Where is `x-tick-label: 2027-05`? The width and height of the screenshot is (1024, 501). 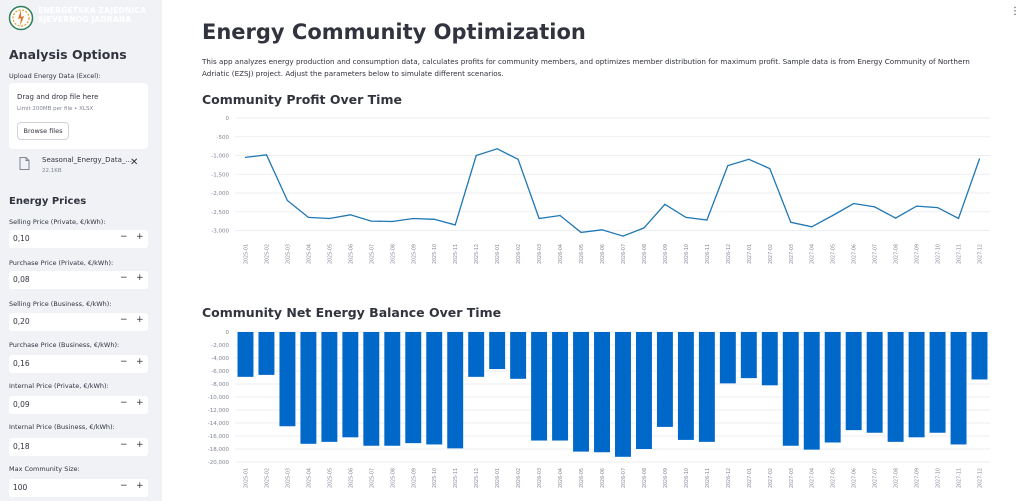 x-tick-label: 2027-05 is located at coordinates (834, 254).